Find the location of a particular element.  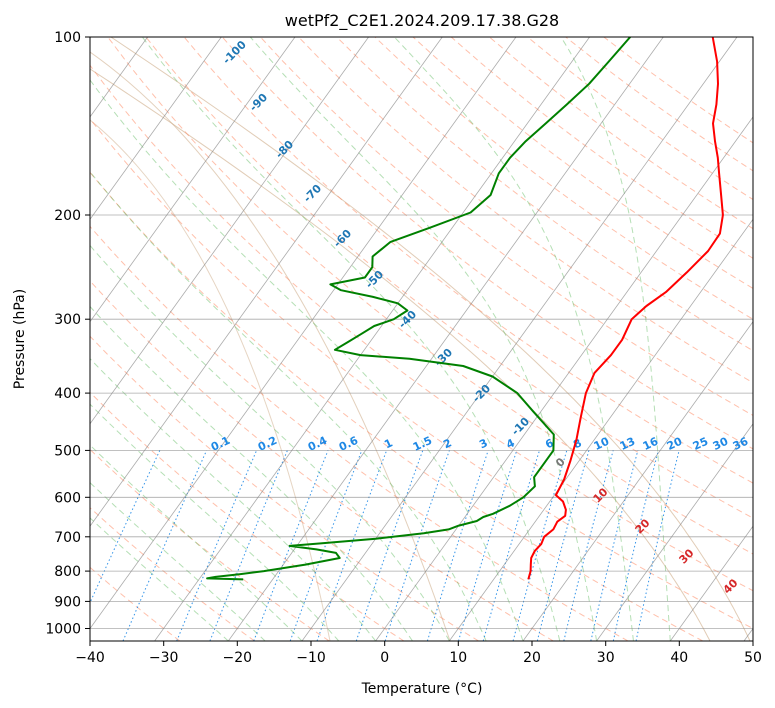

mixing-ratio-label: 30 is located at coordinates (721, 444).